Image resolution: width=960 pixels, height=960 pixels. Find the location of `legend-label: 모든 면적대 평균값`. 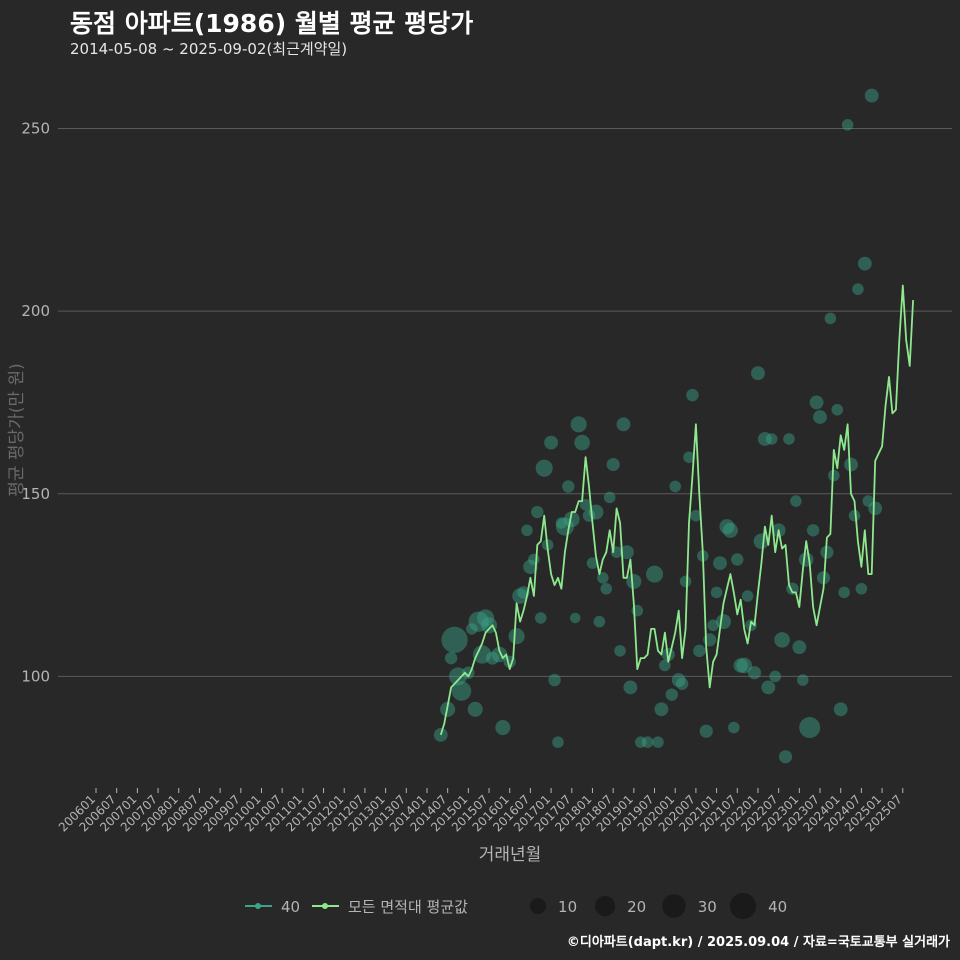

legend-label: 모든 면적대 평균값 is located at coordinates (408, 907).